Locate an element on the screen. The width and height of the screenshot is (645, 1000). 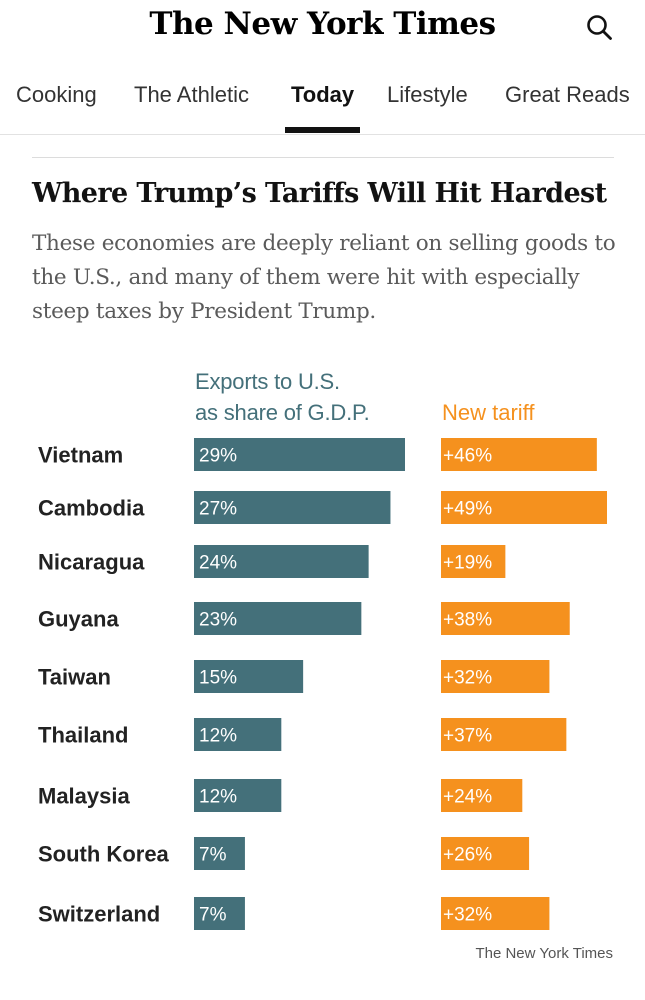
tariff-value-label-malaysia: +24% is located at coordinates (467, 797).